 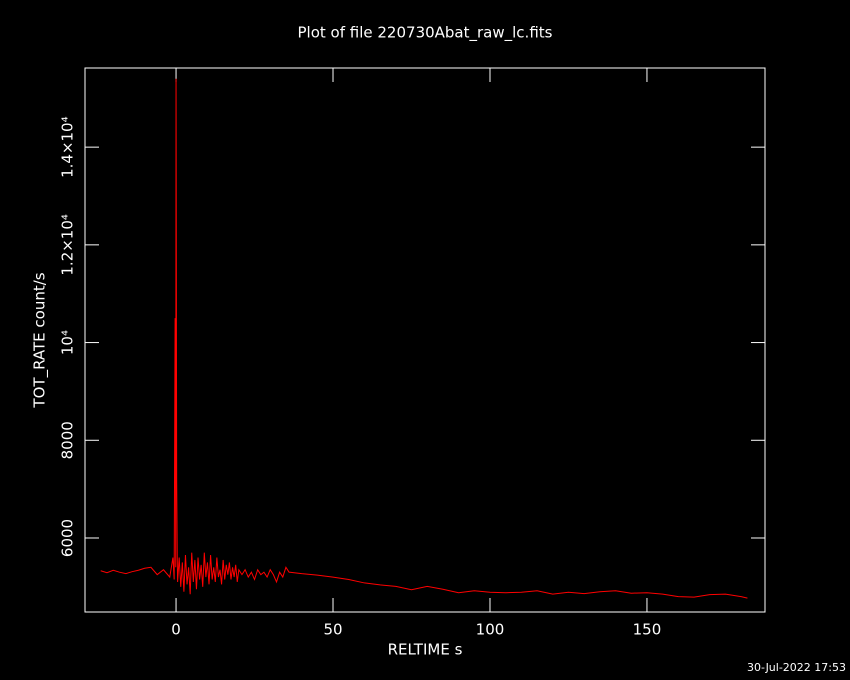 What do you see at coordinates (332, 630) in the screenshot?
I see `x-tick-label: 50` at bounding box center [332, 630].